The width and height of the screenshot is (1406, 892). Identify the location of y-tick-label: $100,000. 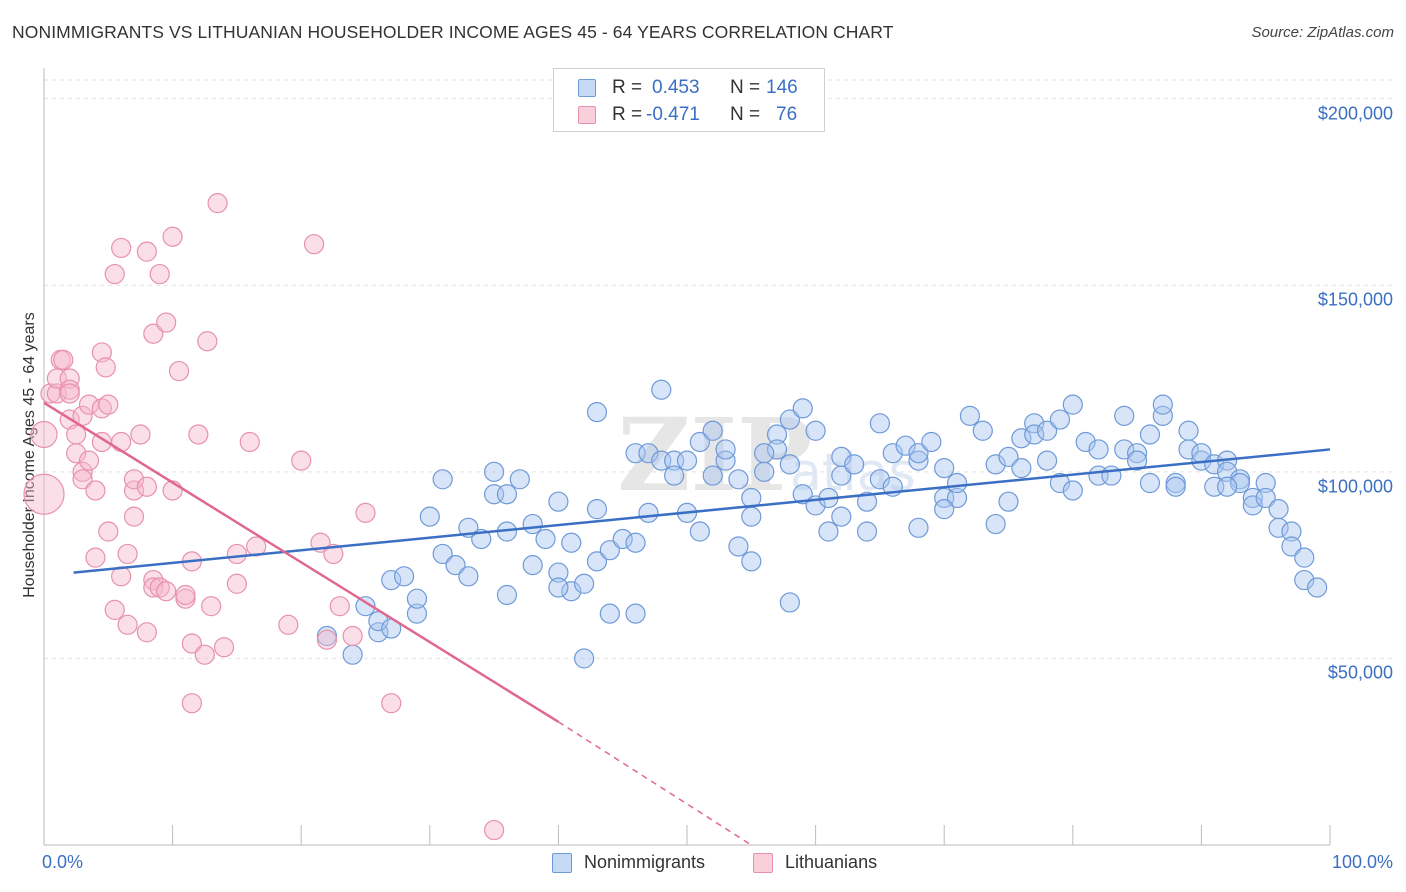
(1355, 486).